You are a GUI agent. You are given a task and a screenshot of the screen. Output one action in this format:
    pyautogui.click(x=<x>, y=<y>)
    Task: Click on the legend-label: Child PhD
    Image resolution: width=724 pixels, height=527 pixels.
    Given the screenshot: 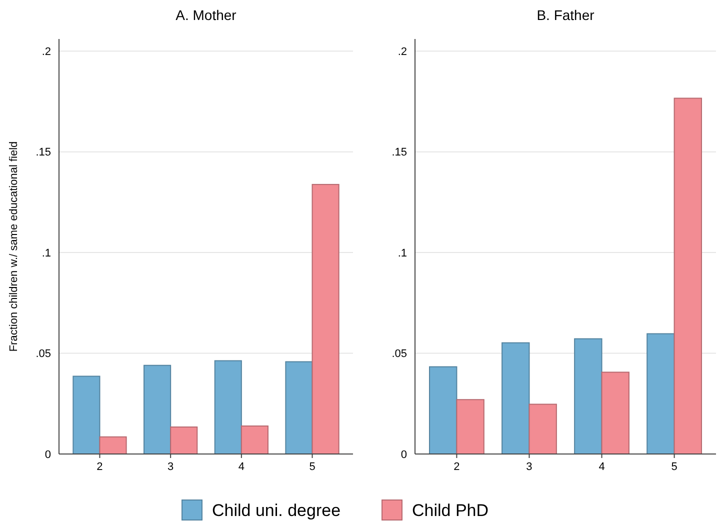 What is the action you would take?
    pyautogui.click(x=450, y=510)
    